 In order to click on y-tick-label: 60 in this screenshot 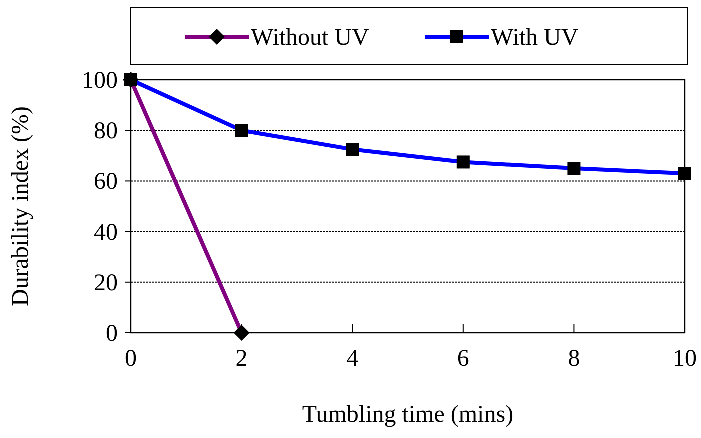, I will do `click(106, 182)`.